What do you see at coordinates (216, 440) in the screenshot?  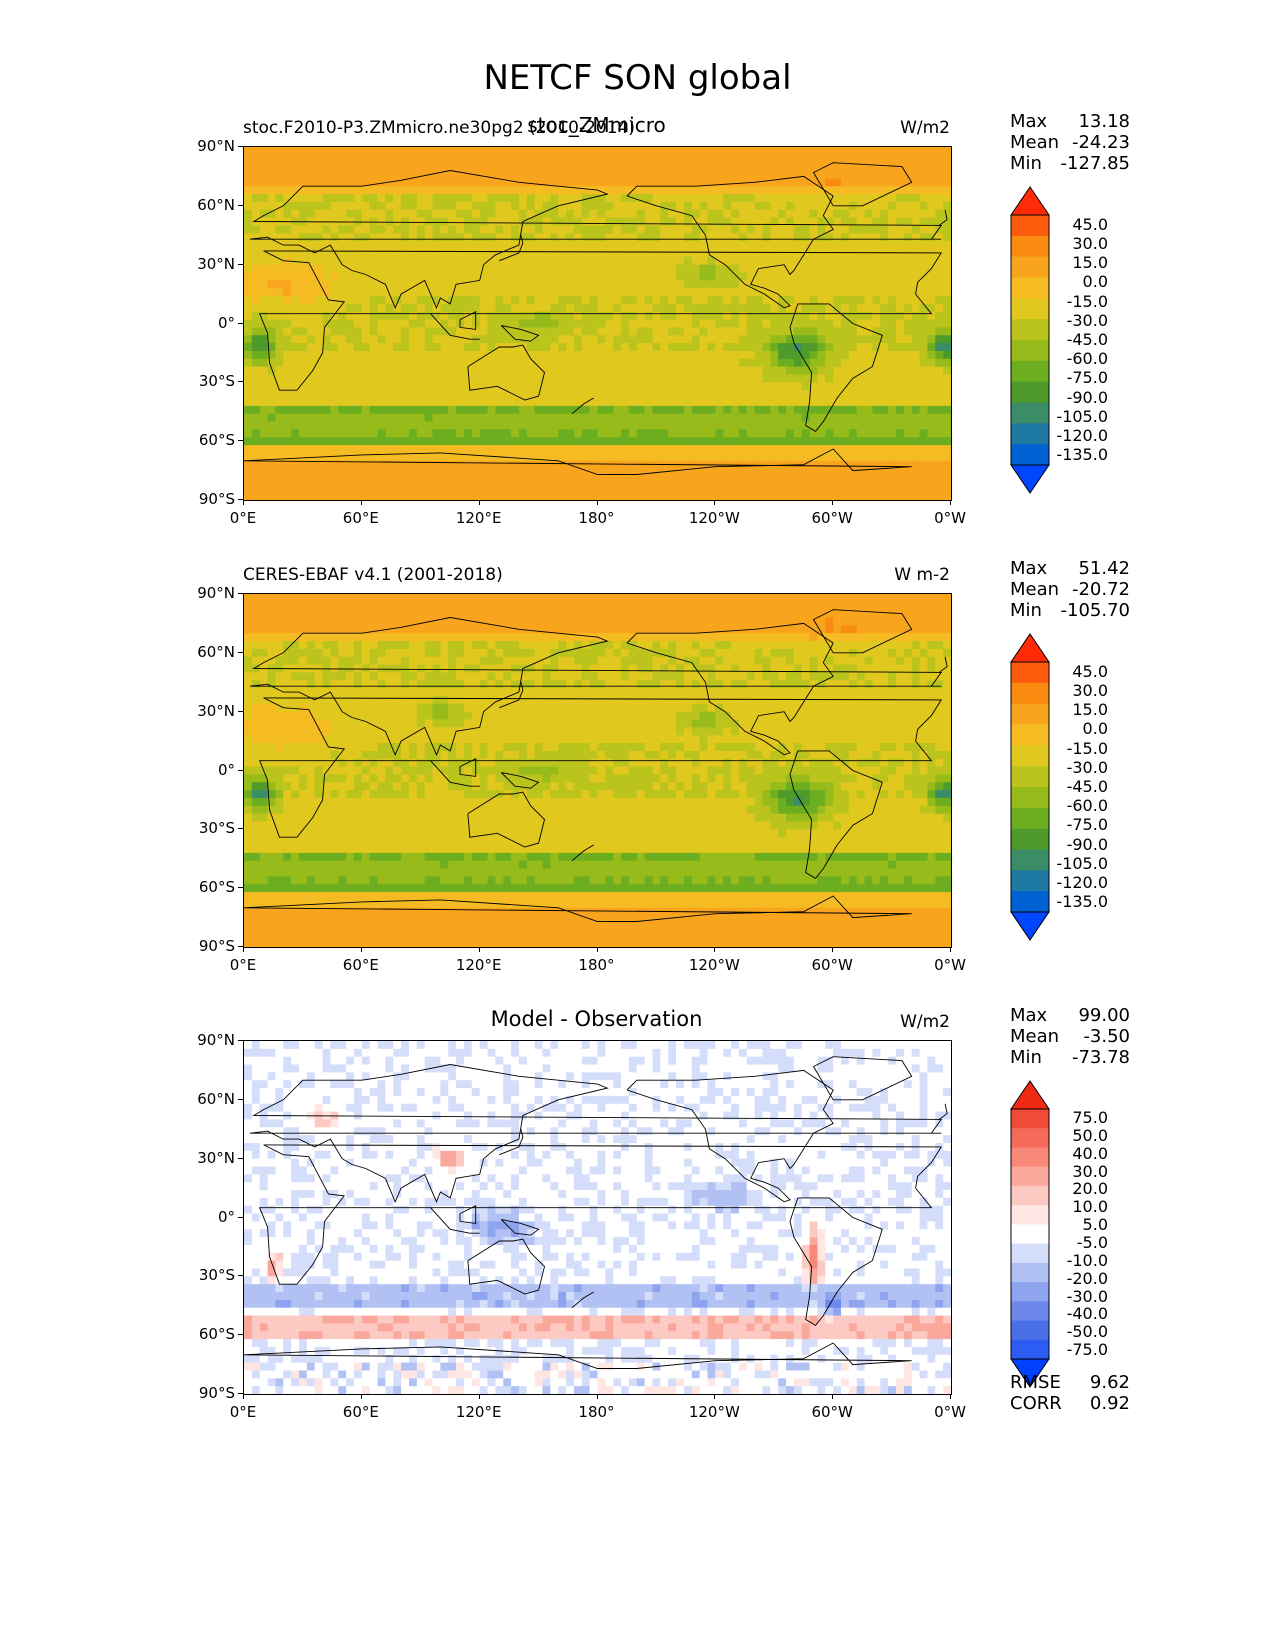 I see `lat-tick-label: 60°S` at bounding box center [216, 440].